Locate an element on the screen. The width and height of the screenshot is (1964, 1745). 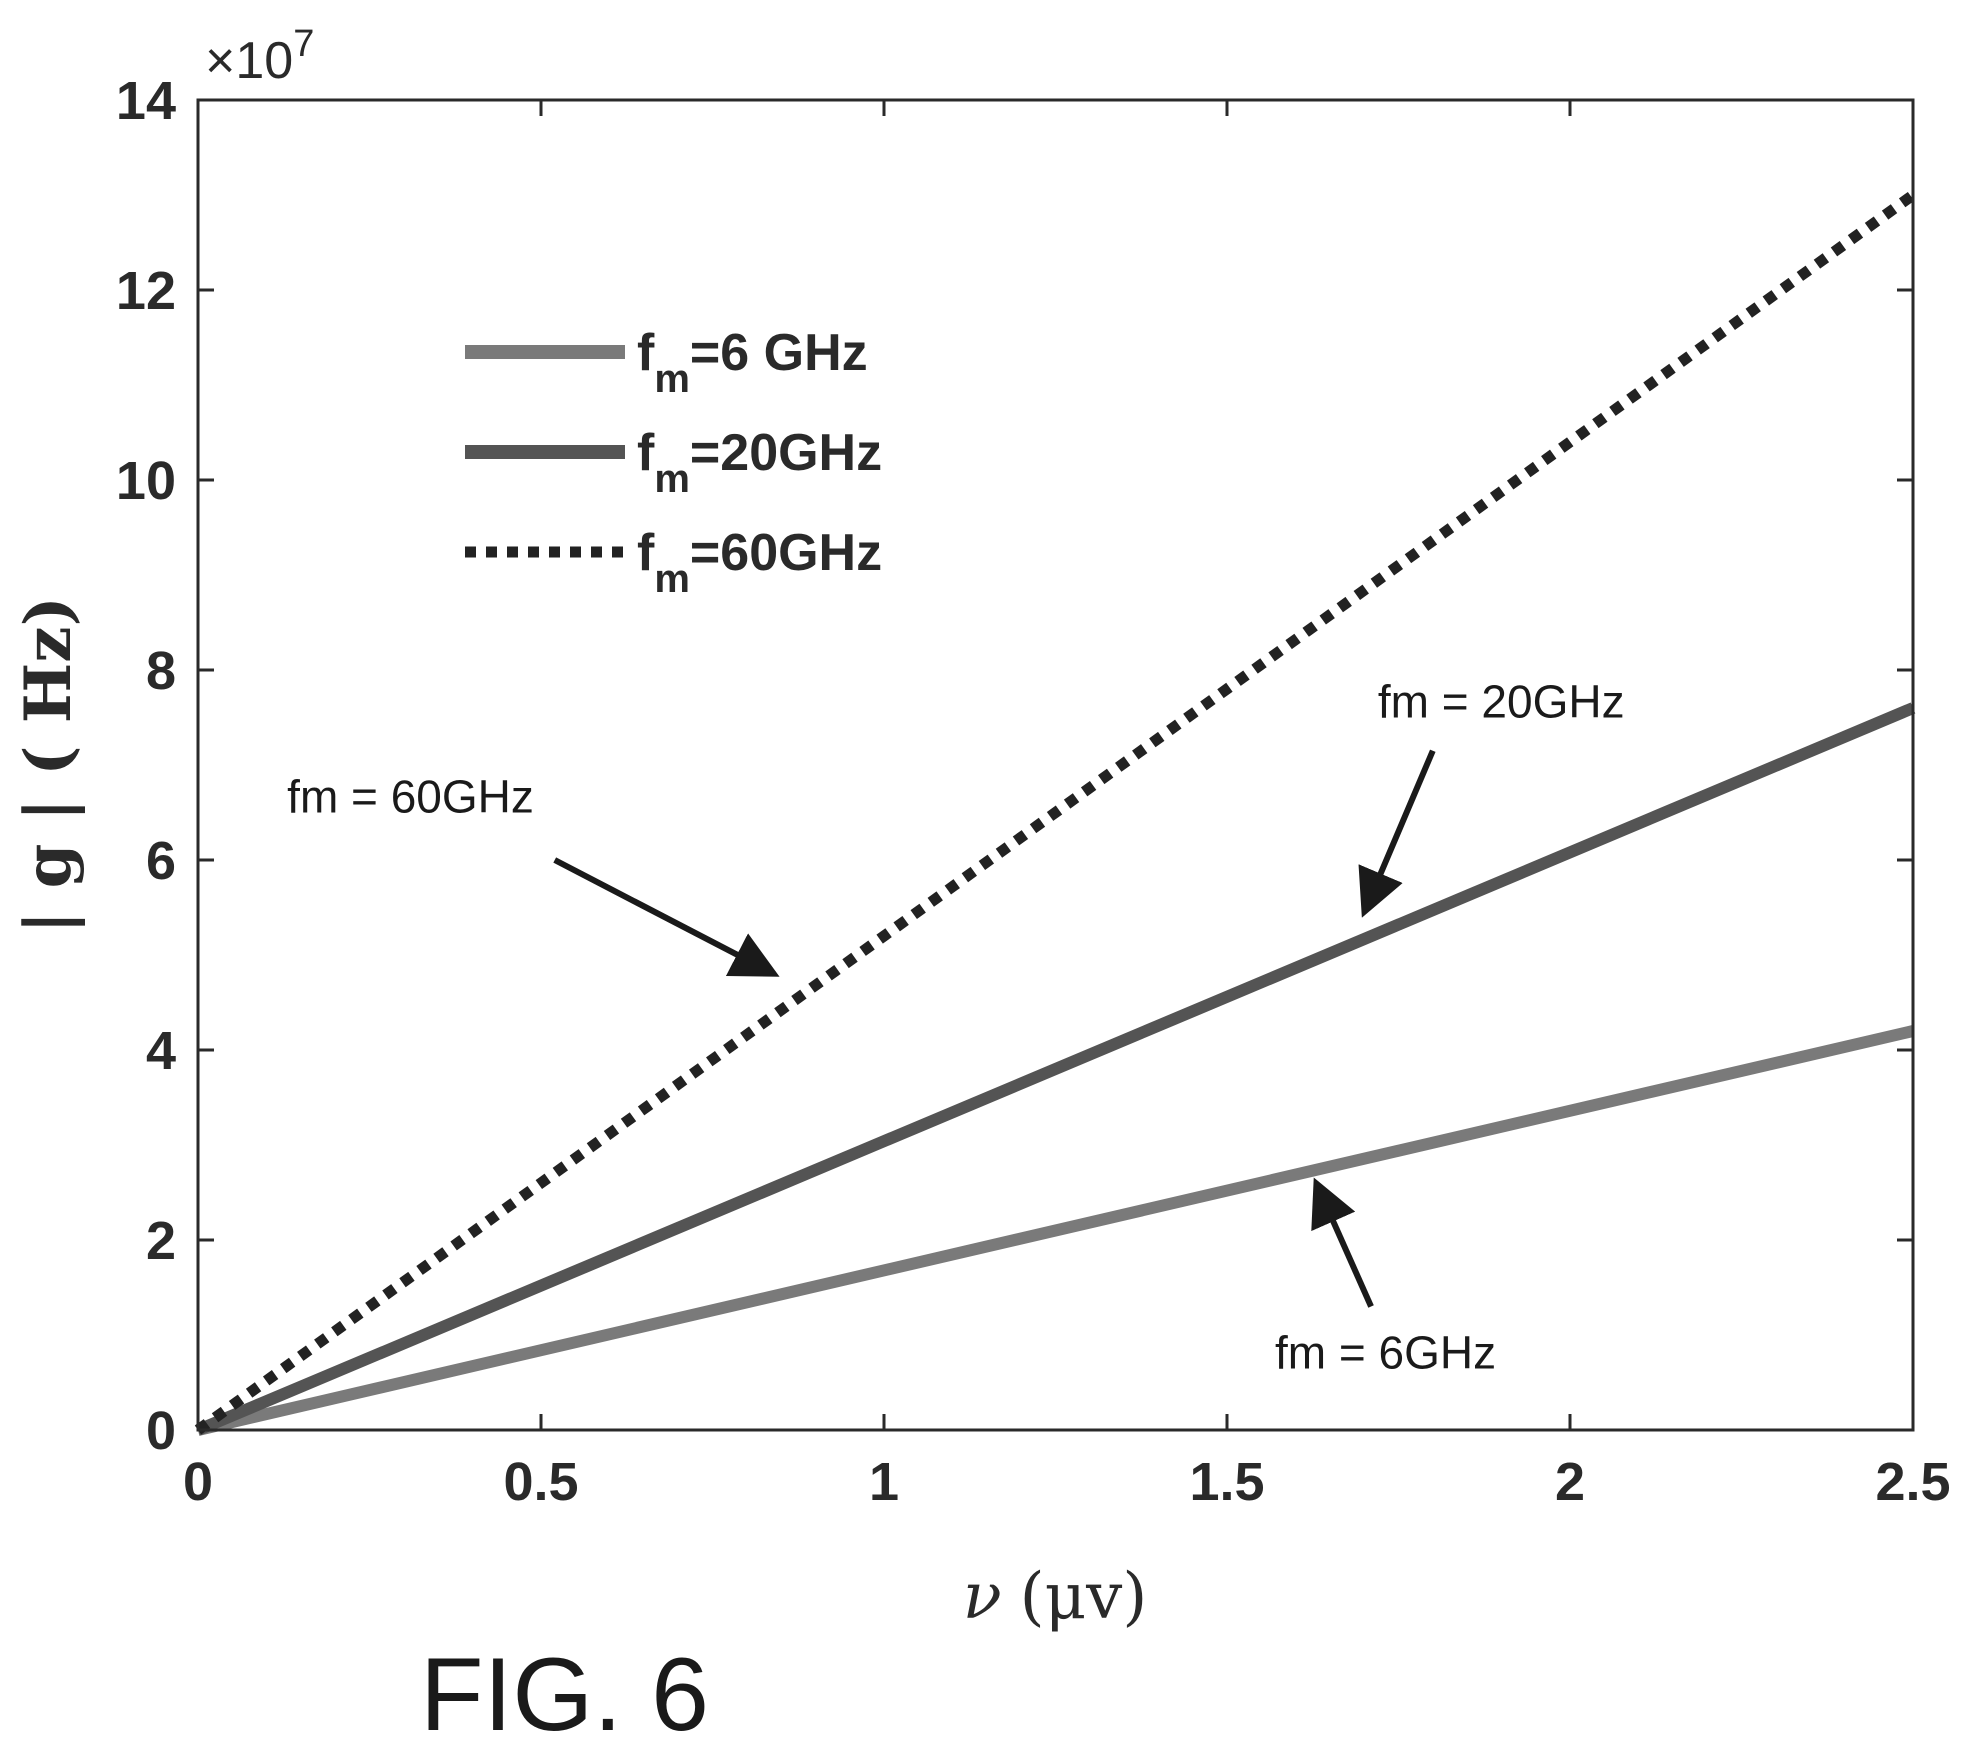
y-tick-label: 14 is located at coordinates (146, 101).